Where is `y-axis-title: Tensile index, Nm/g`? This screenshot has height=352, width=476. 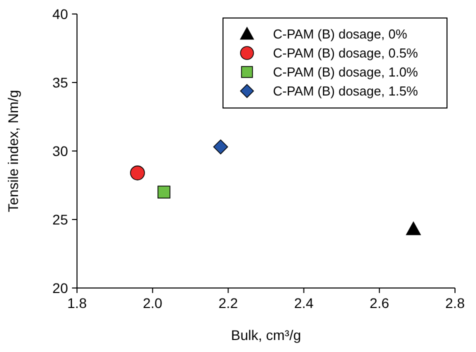 y-axis-title: Tensile index, Nm/g is located at coordinates (13, 151).